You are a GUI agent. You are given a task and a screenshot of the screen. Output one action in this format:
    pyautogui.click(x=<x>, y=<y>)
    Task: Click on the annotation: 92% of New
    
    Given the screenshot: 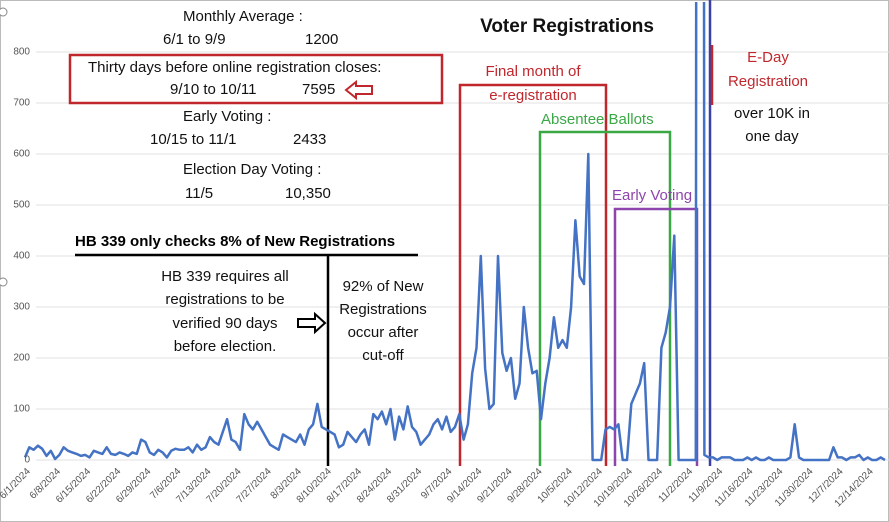 What is the action you would take?
    pyautogui.click(x=383, y=286)
    